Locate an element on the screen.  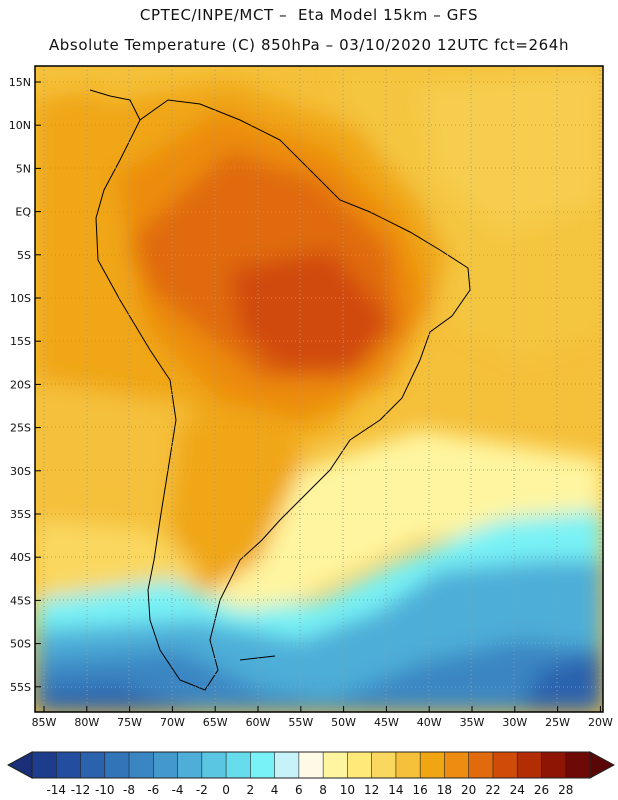
lat-label: 30S is located at coordinates (20, 471).